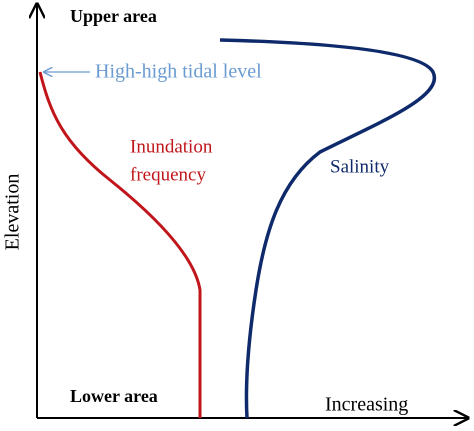  What do you see at coordinates (360, 166) in the screenshot?
I see `salinity-label: Salinity` at bounding box center [360, 166].